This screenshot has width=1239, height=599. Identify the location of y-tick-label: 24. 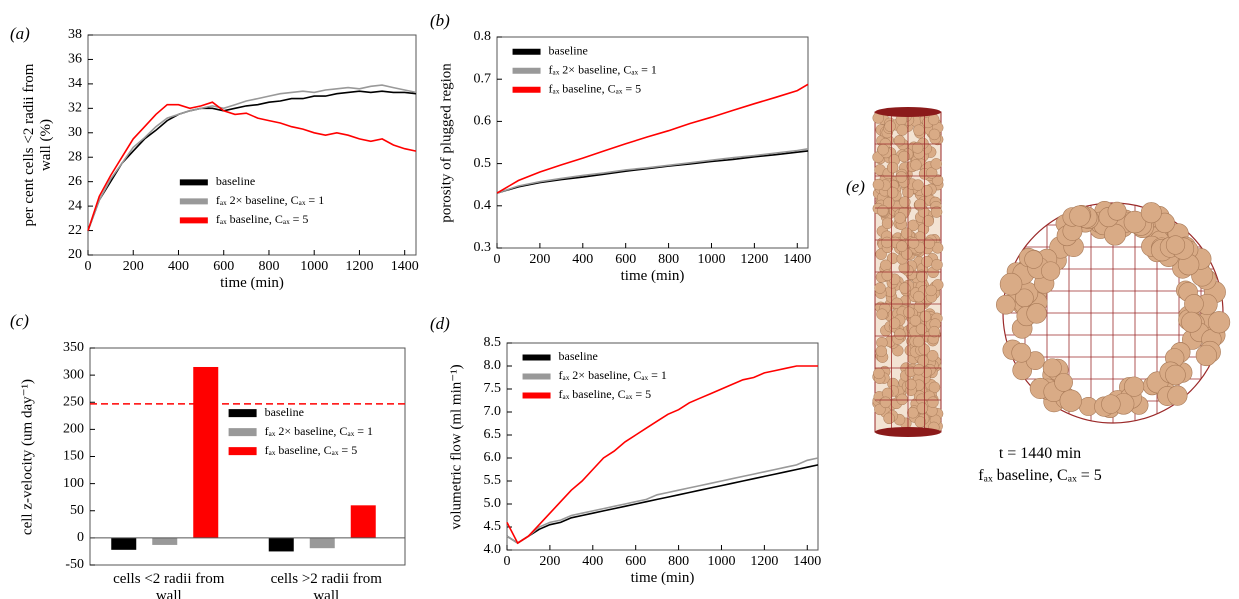
(75, 205).